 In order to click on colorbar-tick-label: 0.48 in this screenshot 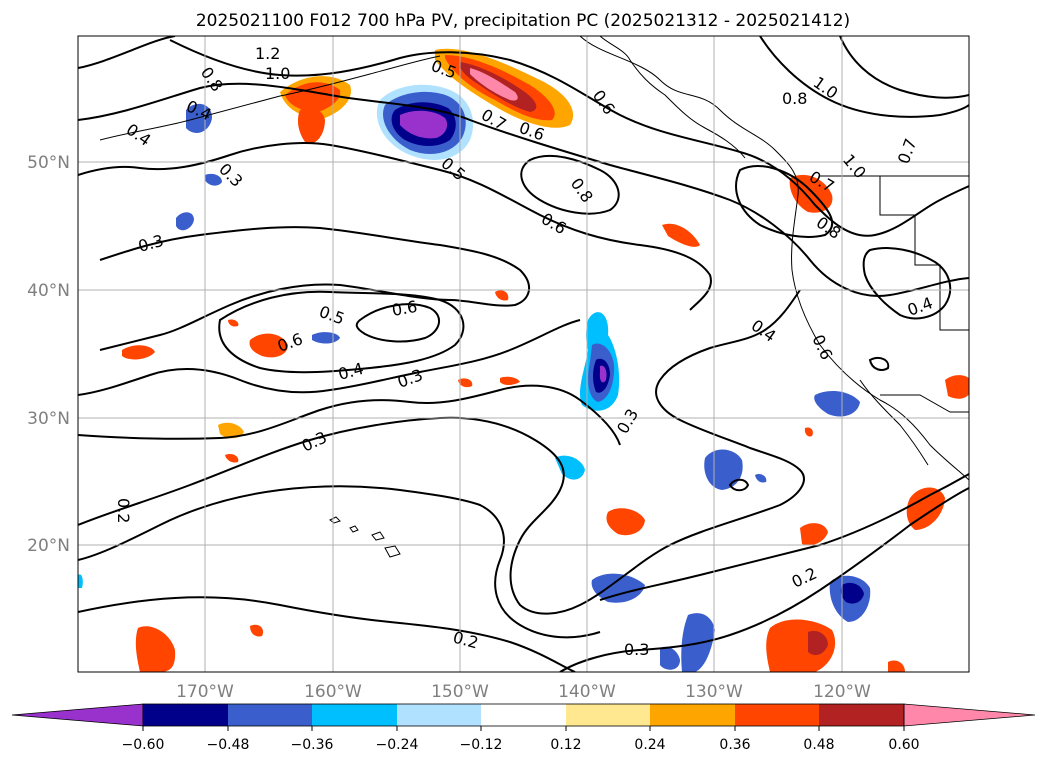, I will do `click(818, 745)`.